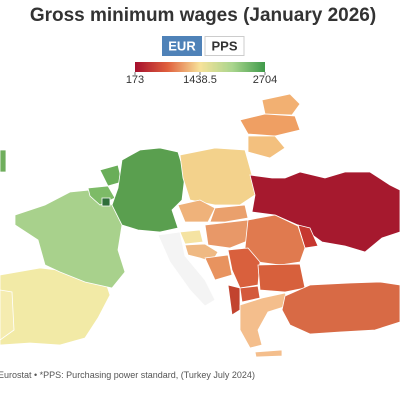 This screenshot has height=405, width=400. Describe the element at coordinates (265, 320) in the screenshot. I see `country-greece` at that location.